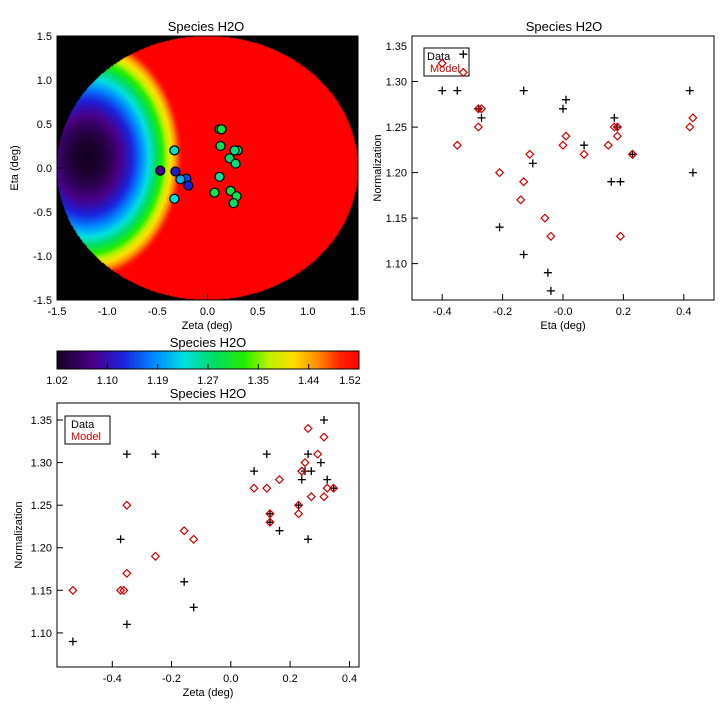 This screenshot has width=720, height=720. What do you see at coordinates (42, 301) in the screenshot?
I see `heatmap-ytick-label: -1.5` at bounding box center [42, 301].